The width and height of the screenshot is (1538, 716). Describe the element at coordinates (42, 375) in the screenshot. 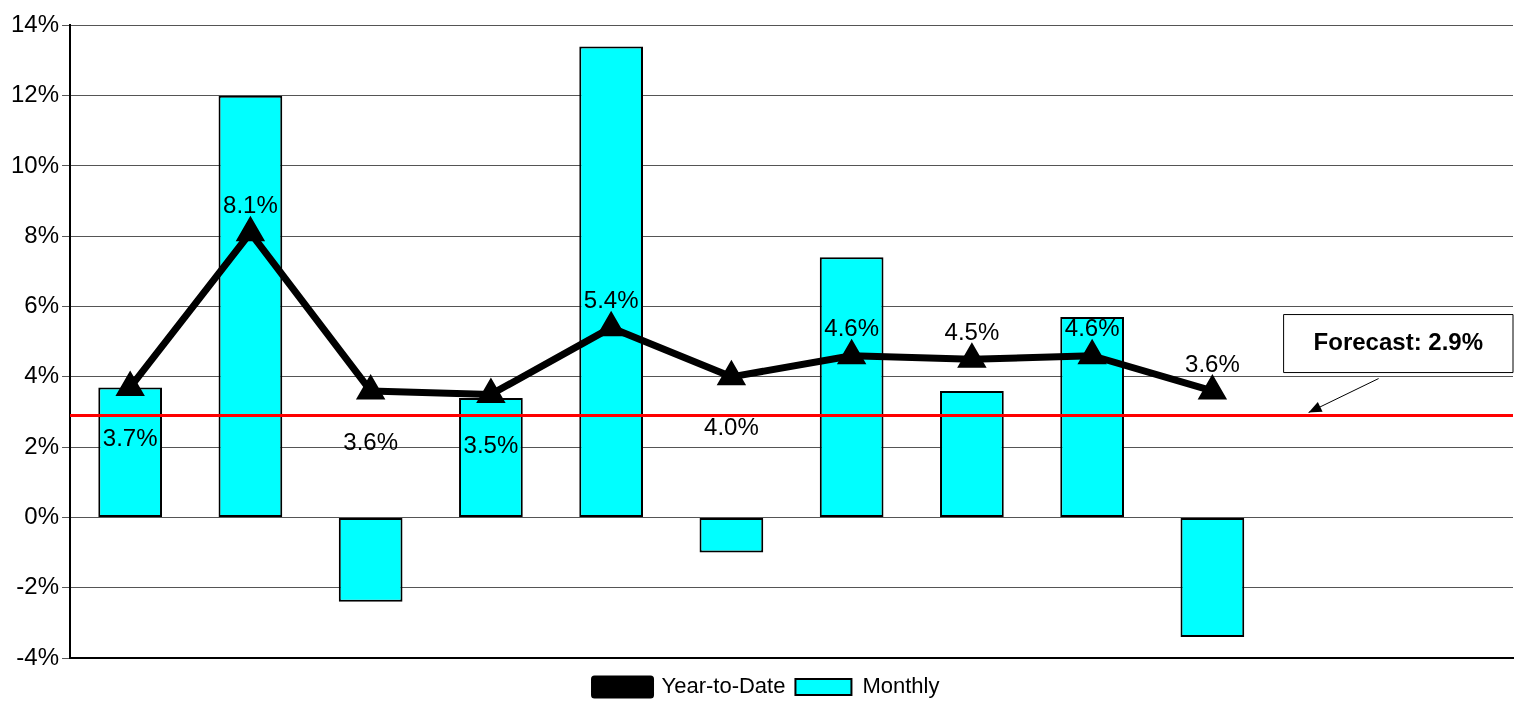

I see `y-tick-label: 4%` at that location.